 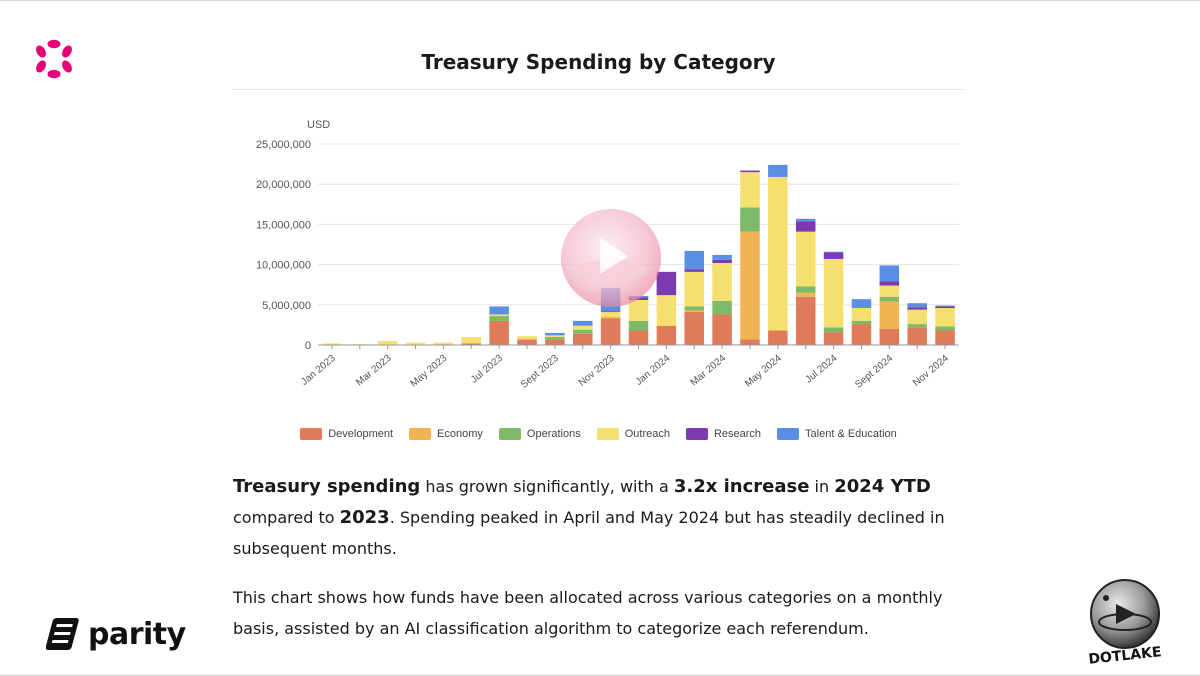 What do you see at coordinates (597, 371) in the screenshot?
I see `x-tick-label: Nov 2023` at bounding box center [597, 371].